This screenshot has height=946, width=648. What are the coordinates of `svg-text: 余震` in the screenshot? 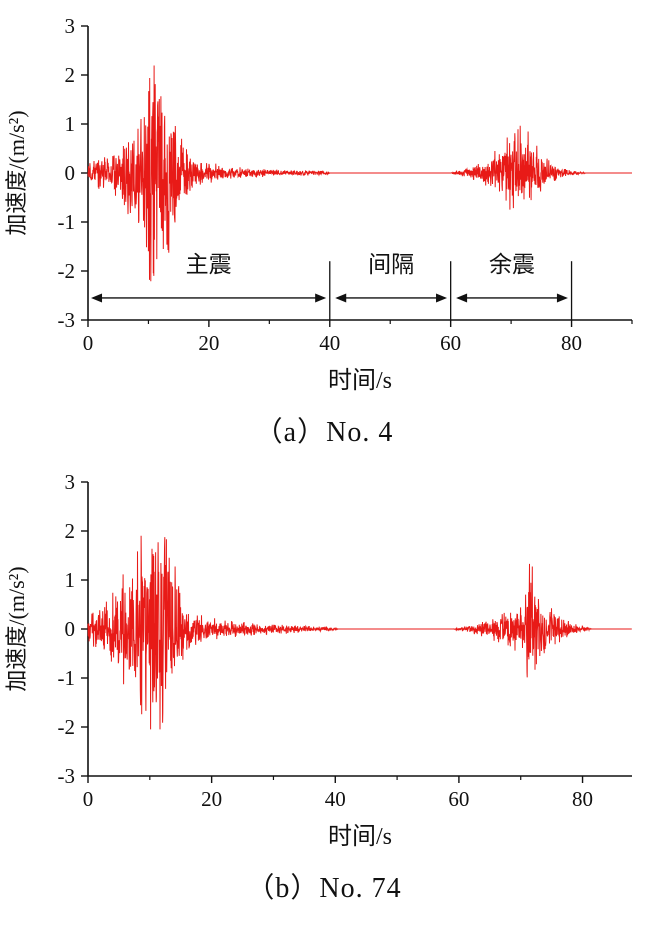 It's located at (512, 264).